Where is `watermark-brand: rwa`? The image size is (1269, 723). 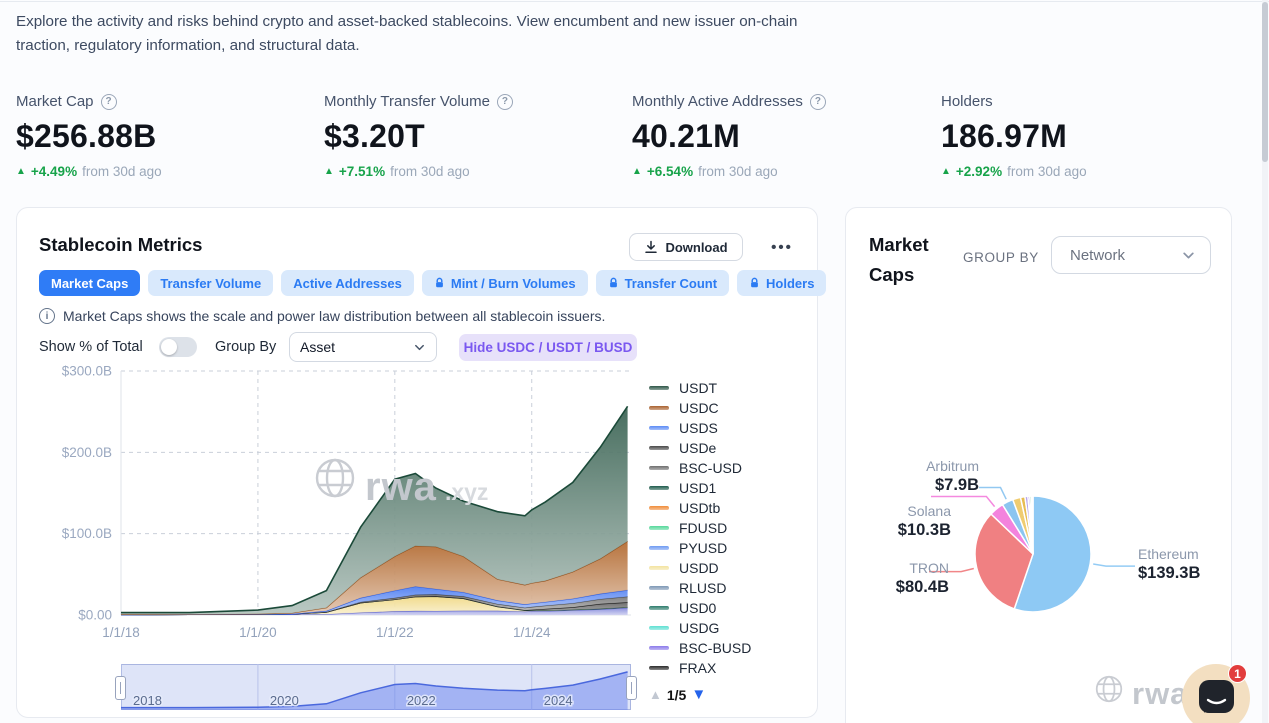 watermark-brand: rwa is located at coordinates (1160, 693).